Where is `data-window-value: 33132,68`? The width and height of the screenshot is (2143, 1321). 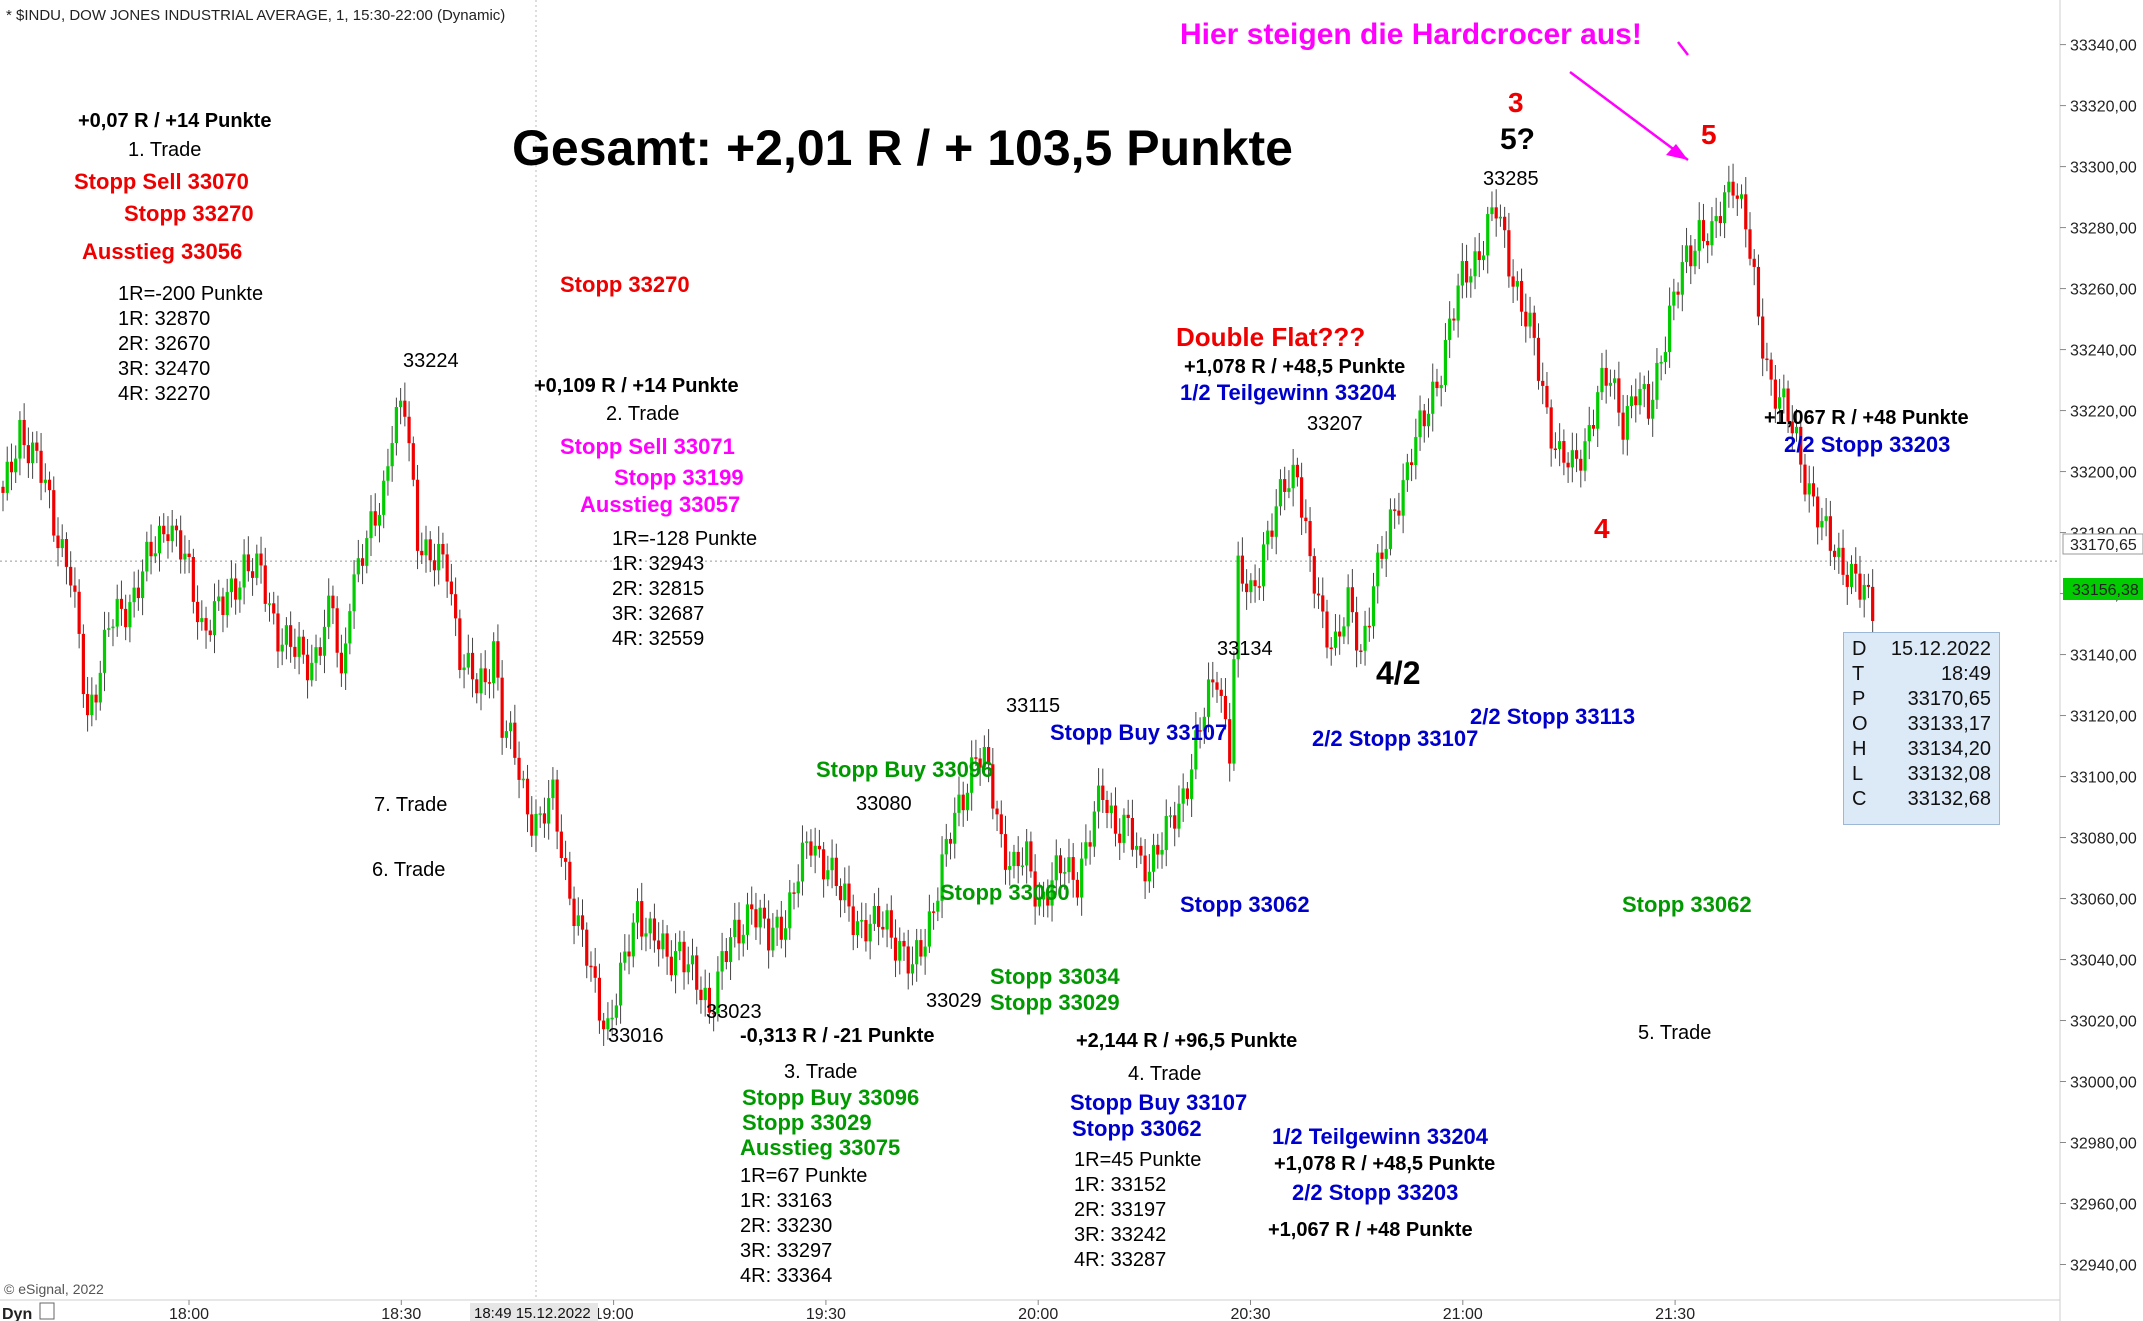 data-window-value: 33132,68 is located at coordinates (1949, 799).